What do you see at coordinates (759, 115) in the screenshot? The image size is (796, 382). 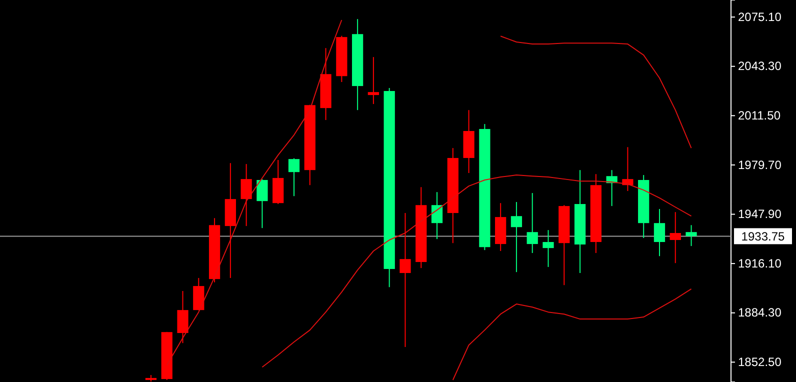 I see `y-tick-label: 2011.50` at bounding box center [759, 115].